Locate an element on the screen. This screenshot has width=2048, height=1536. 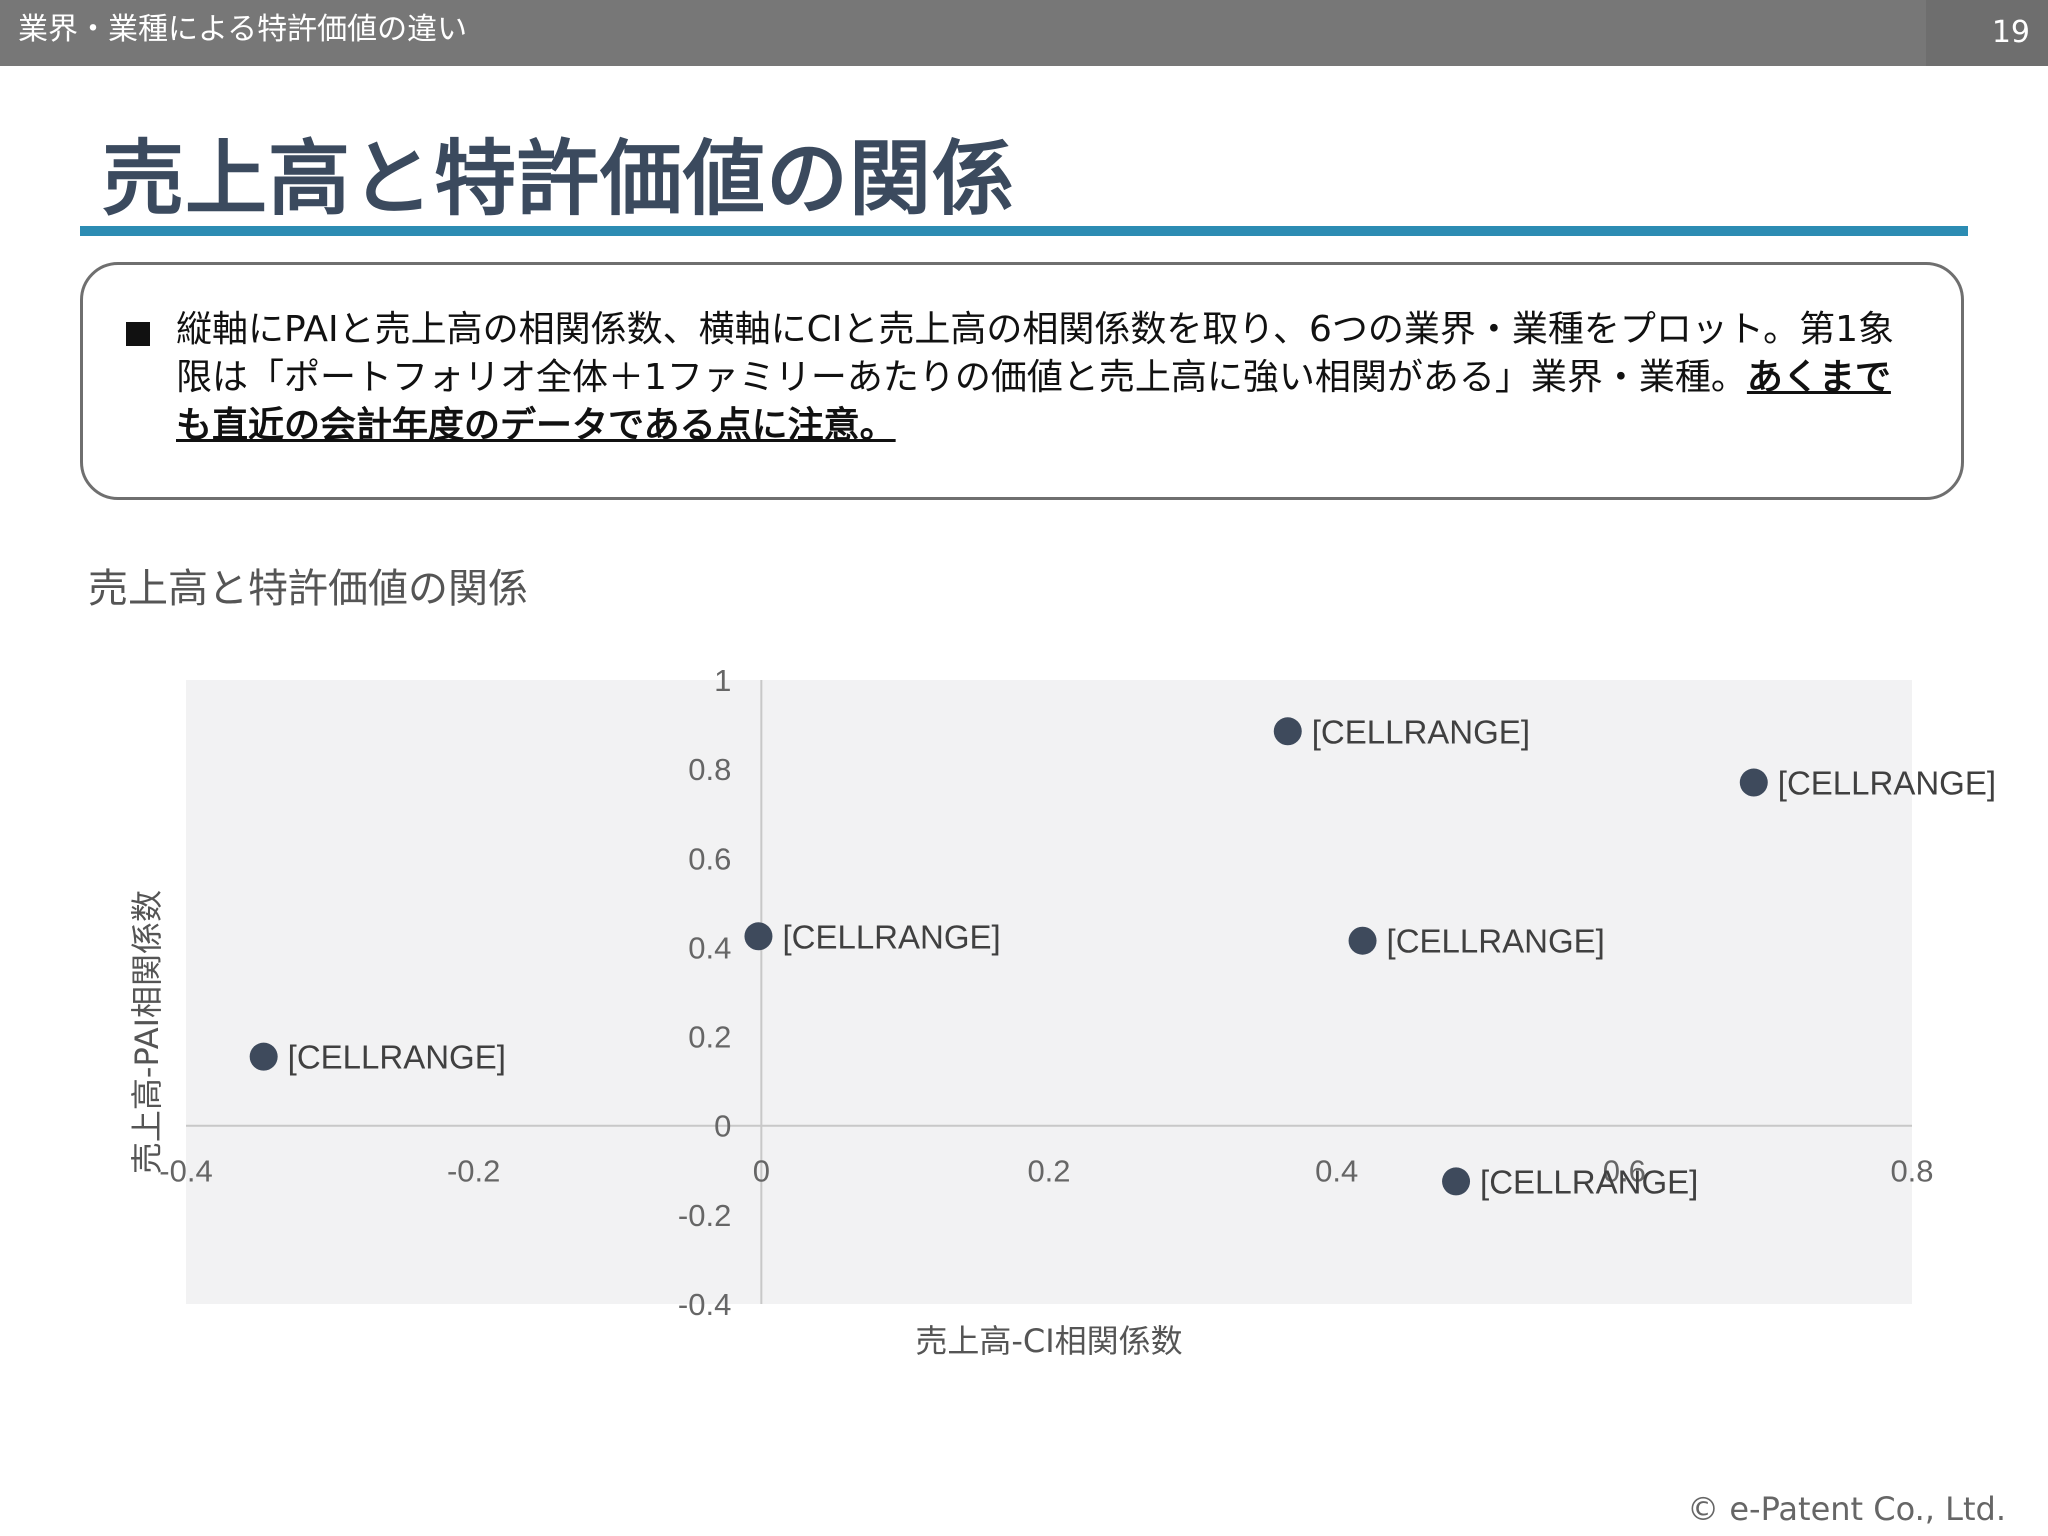
page-number: 19 is located at coordinates (2010, 32).